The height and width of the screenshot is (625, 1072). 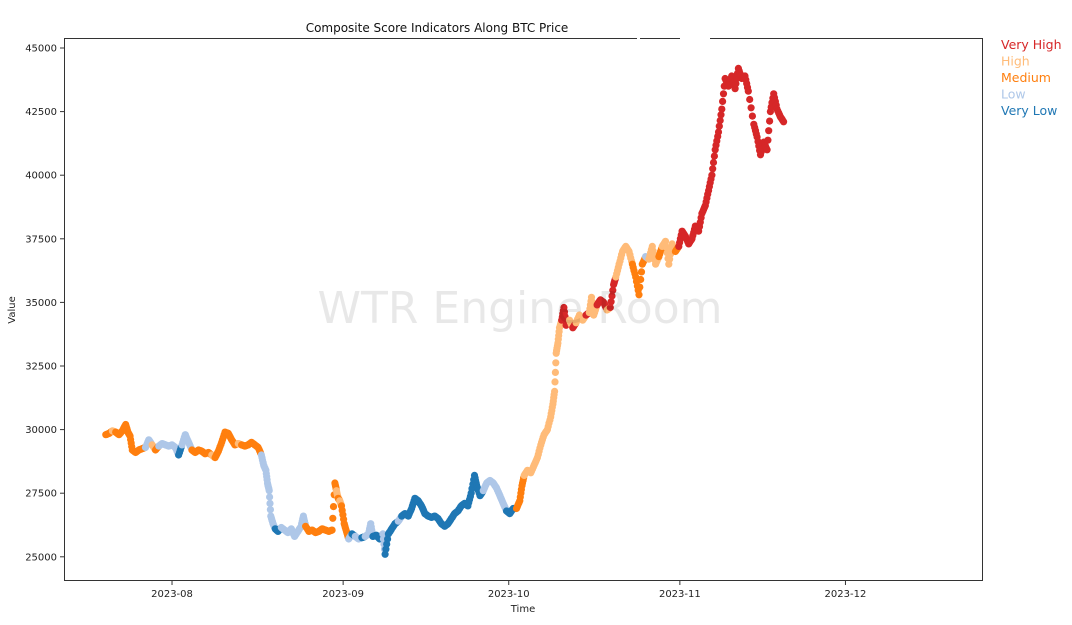 I want to click on y-tick-label: 42500, so click(x=41, y=112).